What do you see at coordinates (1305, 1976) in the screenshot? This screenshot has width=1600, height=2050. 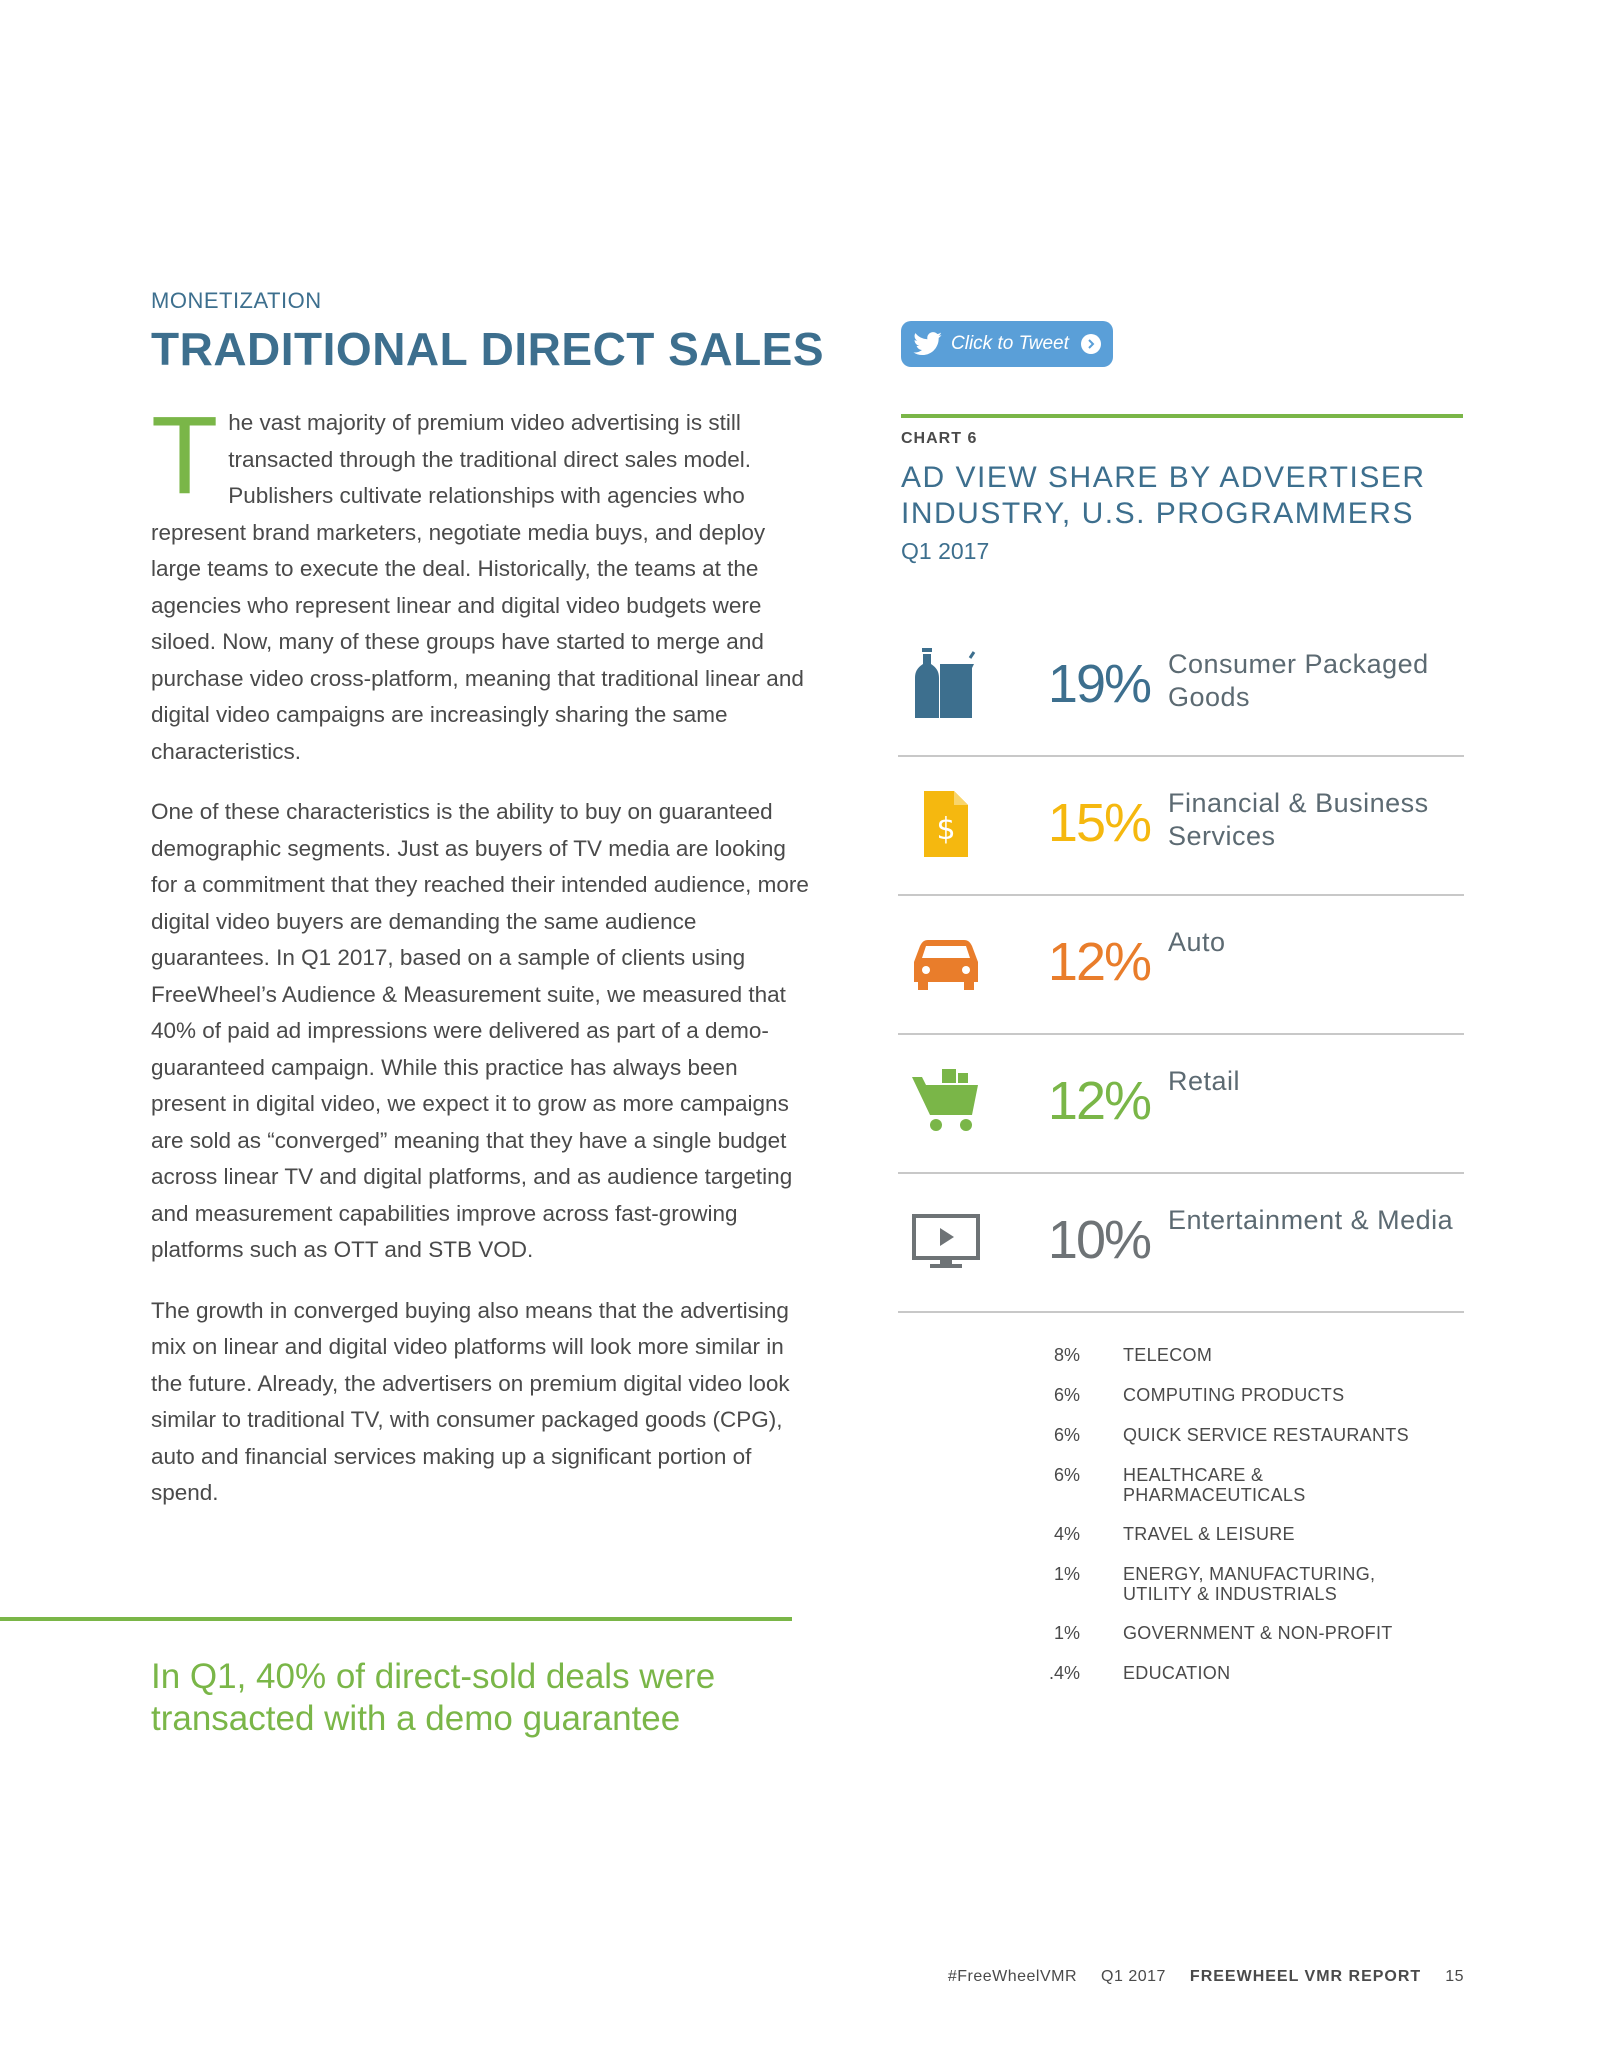 I see `footer-report-name: FREEWHEEL VMR REPORT` at bounding box center [1305, 1976].